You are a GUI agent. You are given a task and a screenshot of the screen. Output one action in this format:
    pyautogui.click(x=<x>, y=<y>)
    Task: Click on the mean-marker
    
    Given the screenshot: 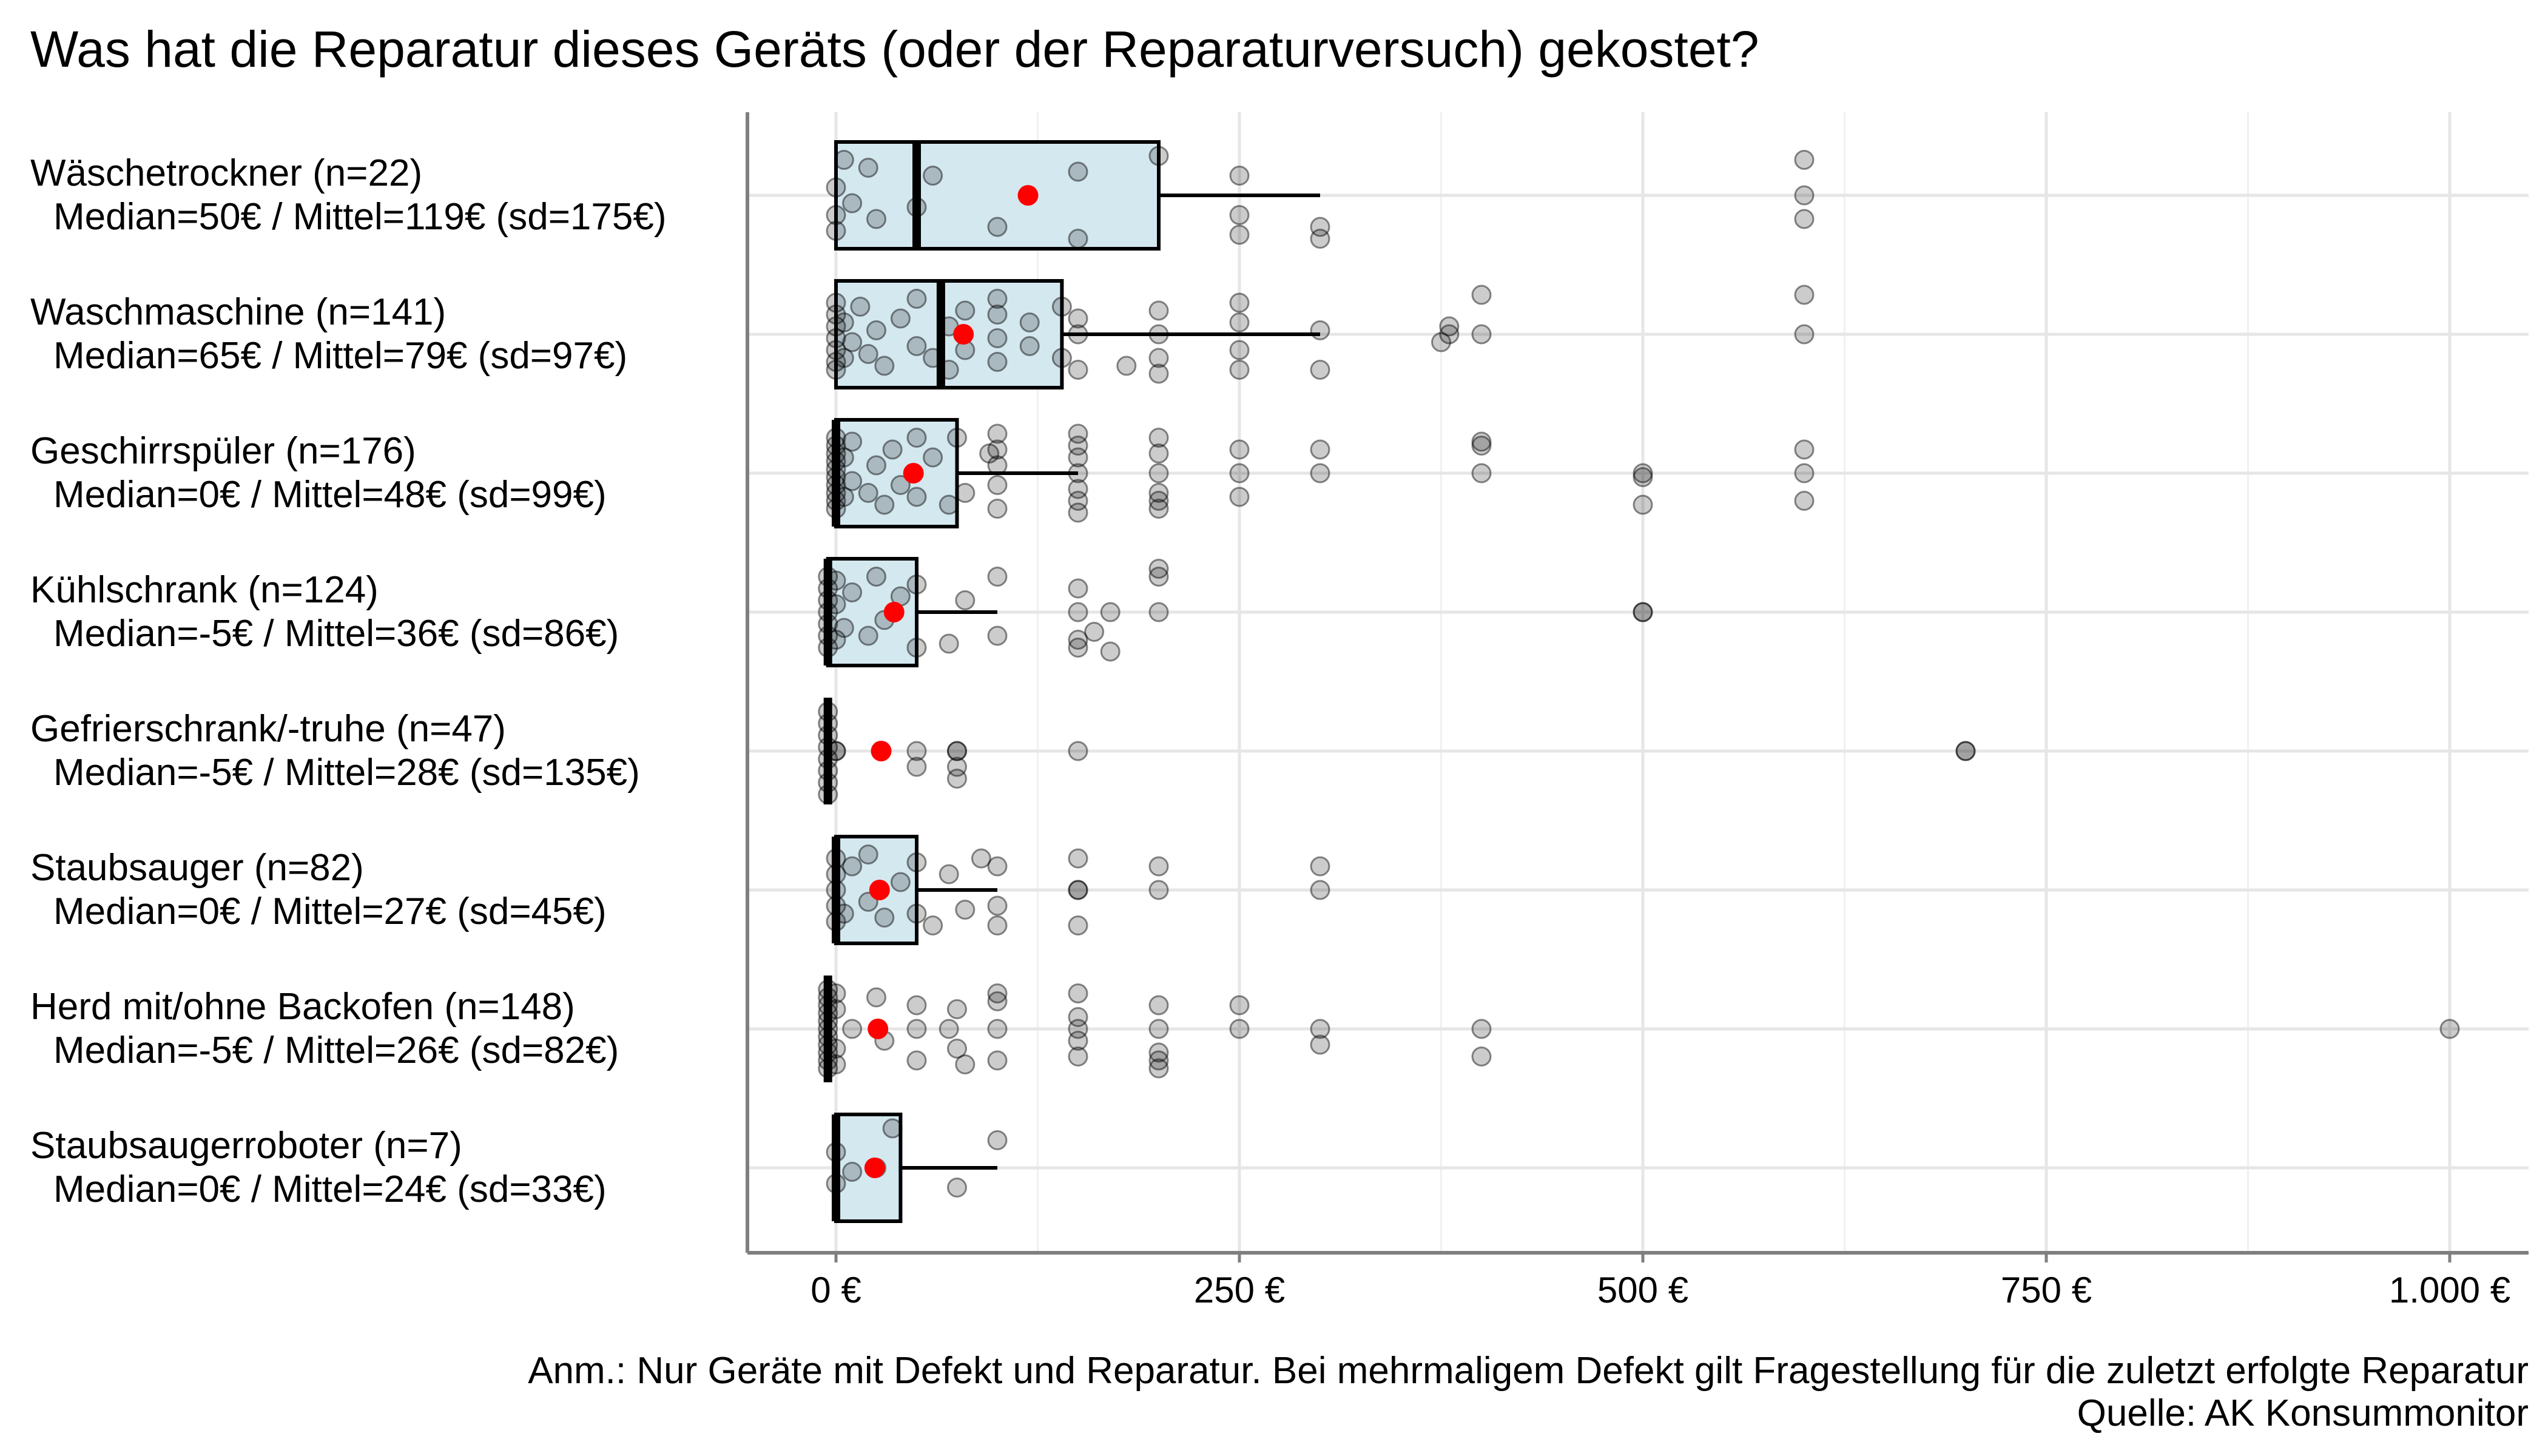 What is the action you would take?
    pyautogui.click(x=913, y=473)
    